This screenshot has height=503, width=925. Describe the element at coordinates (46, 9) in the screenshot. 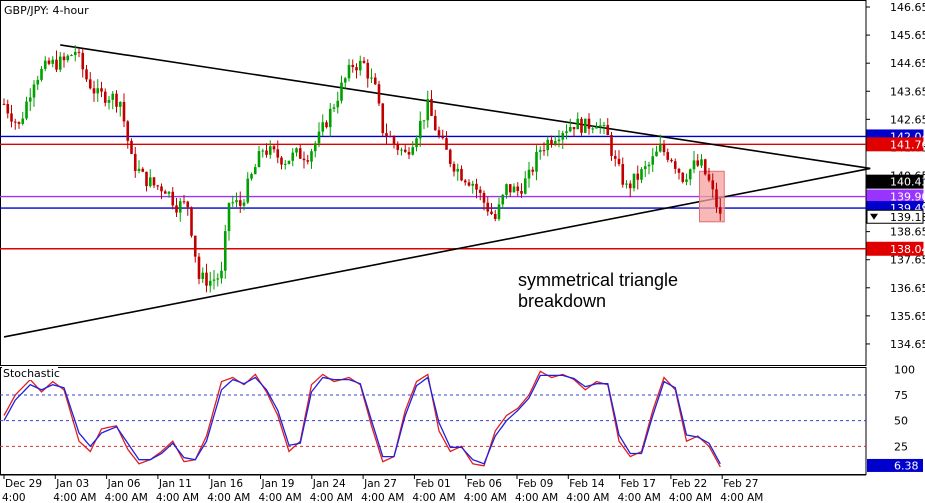

I see `chart-title-bg` at that location.